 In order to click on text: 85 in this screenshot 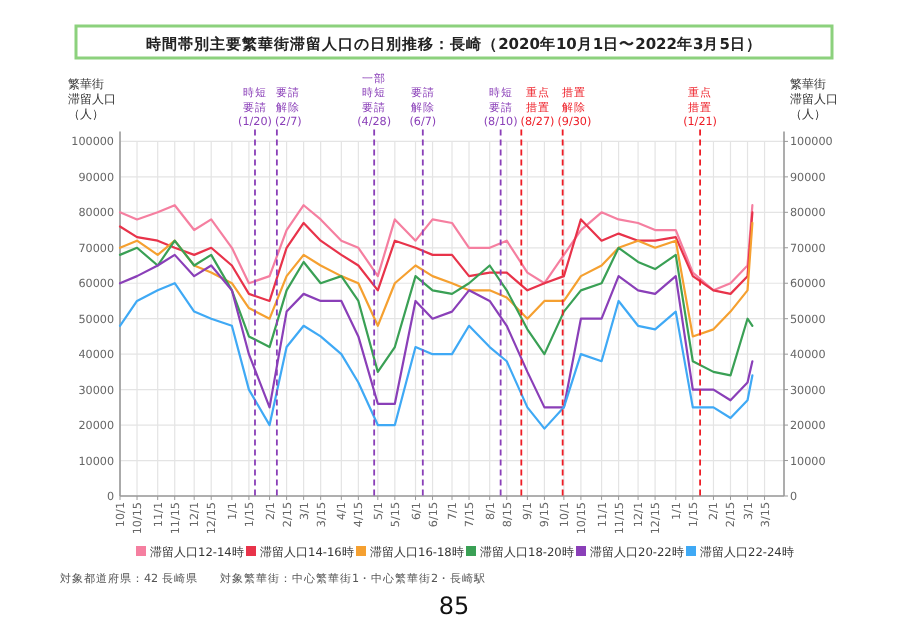, I will do `click(454, 606)`.